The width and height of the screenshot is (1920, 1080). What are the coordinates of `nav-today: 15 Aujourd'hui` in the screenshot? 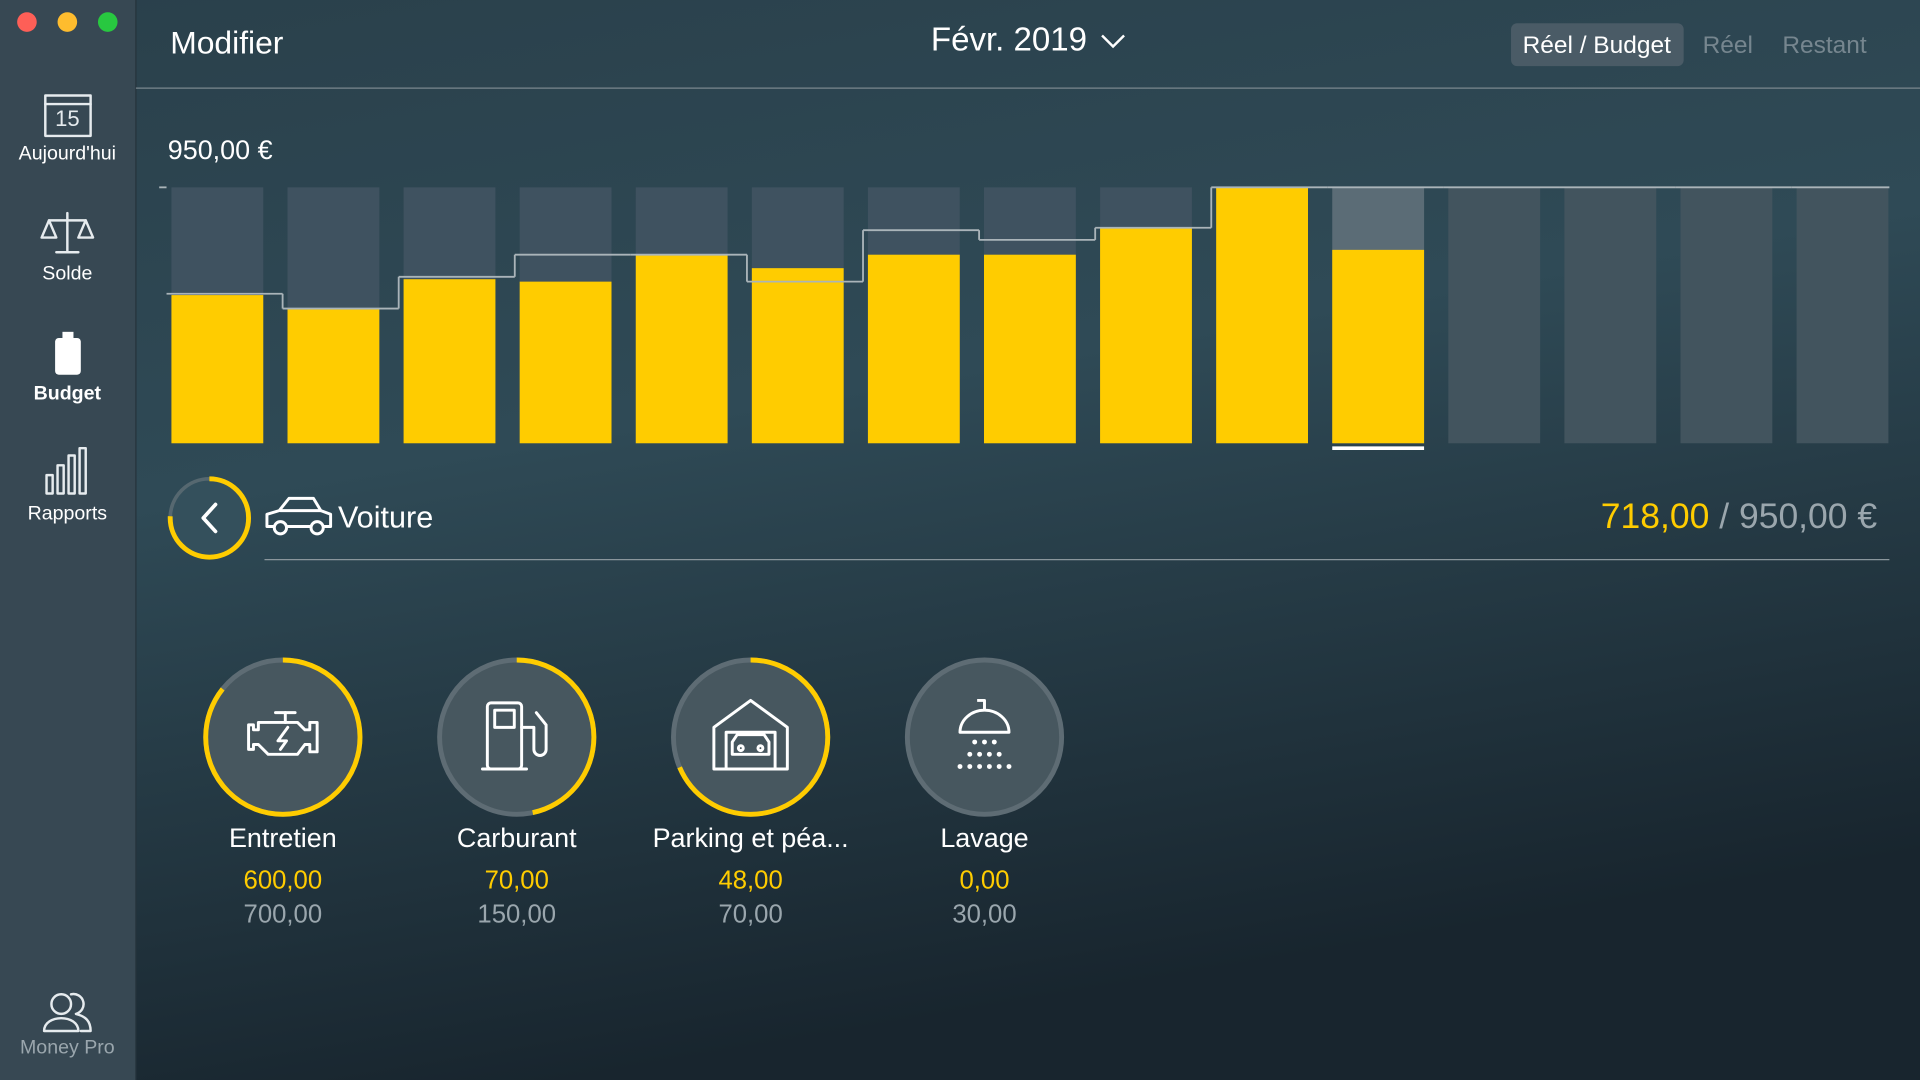 It's located at (67, 129).